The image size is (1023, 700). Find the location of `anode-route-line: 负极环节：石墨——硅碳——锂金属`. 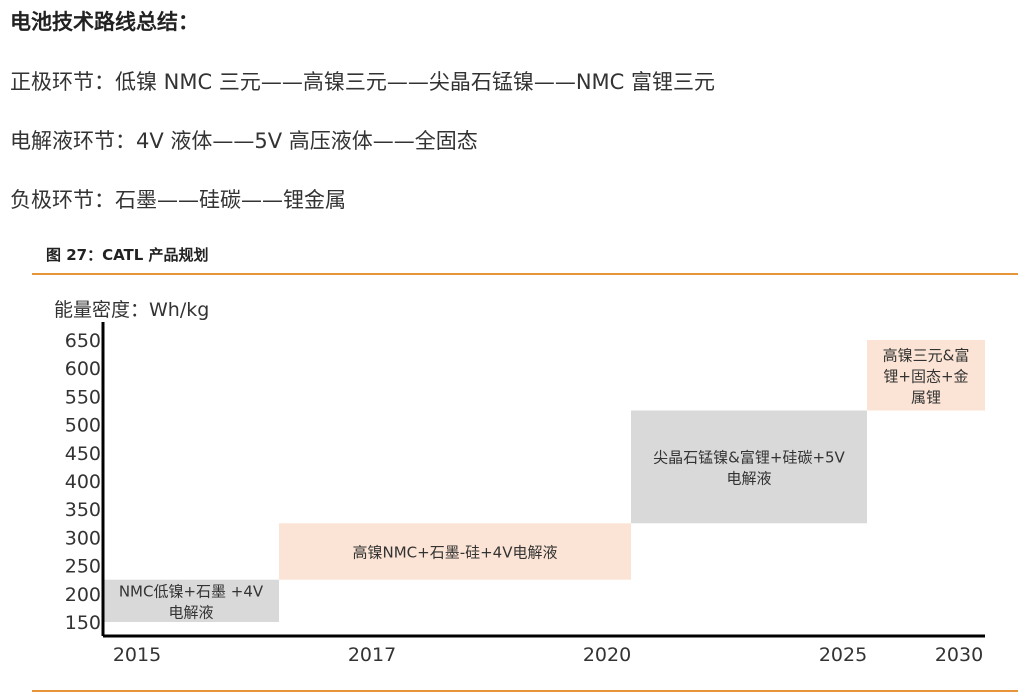

anode-route-line: 负极环节：石墨——硅碳——锂金属 is located at coordinates (178, 200).